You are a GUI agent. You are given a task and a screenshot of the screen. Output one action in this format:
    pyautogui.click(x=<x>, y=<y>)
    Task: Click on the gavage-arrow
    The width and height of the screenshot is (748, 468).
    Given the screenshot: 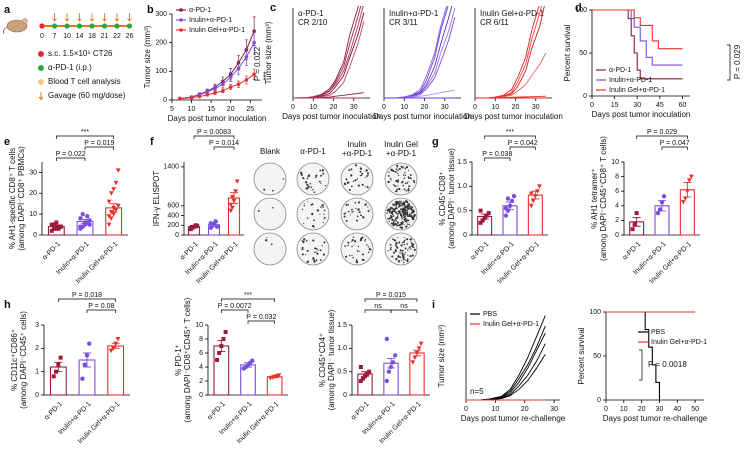 What is the action you would take?
    pyautogui.click(x=92, y=17)
    